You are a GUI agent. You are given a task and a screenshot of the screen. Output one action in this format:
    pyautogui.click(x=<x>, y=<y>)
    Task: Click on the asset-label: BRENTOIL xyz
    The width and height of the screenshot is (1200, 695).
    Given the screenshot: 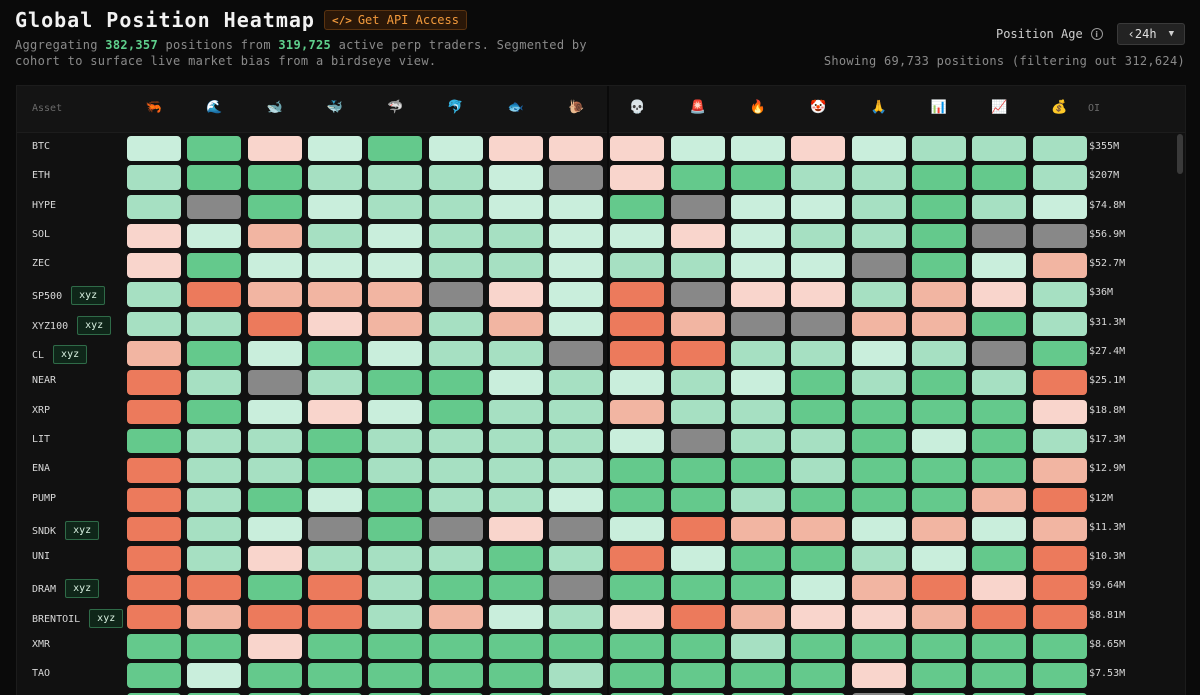 What is the action you would take?
    pyautogui.click(x=78, y=618)
    